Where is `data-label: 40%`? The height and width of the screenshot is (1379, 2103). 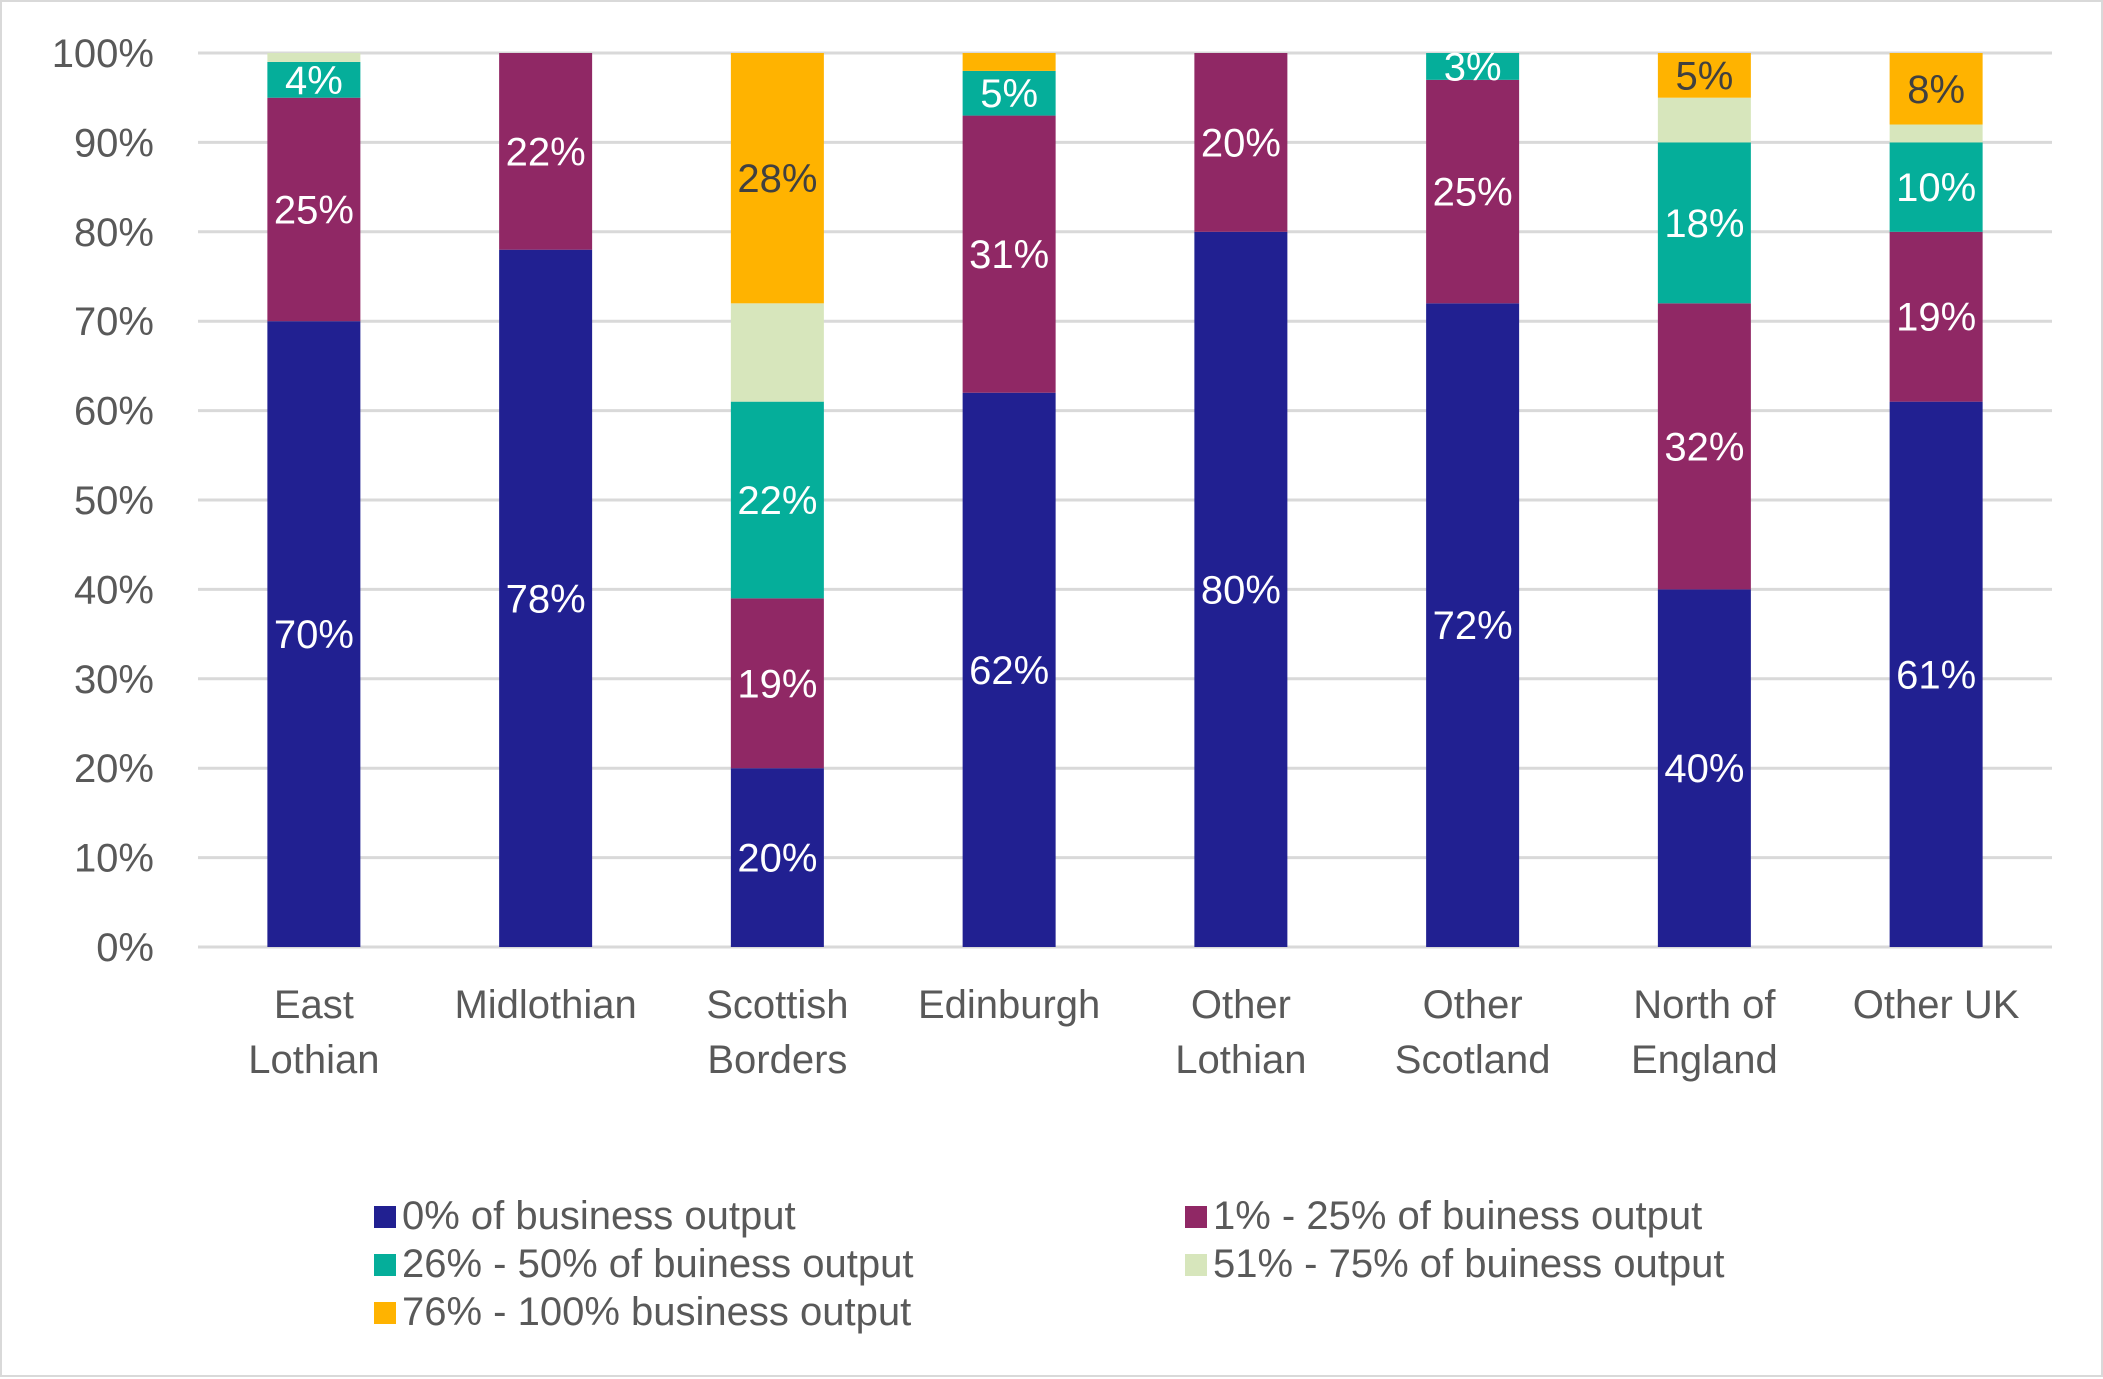 data-label: 40% is located at coordinates (1704, 769).